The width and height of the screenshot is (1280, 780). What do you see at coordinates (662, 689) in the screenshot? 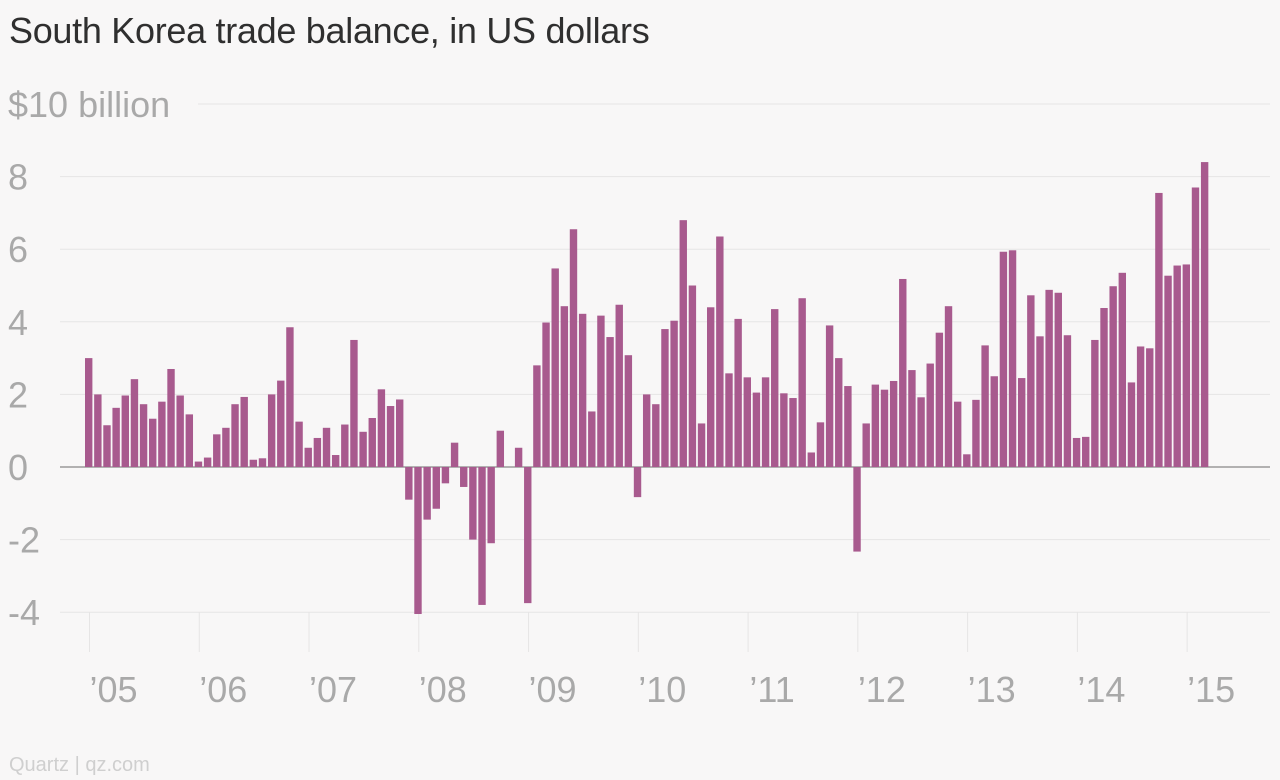
I see `x-tick-label: ’10` at bounding box center [662, 689].